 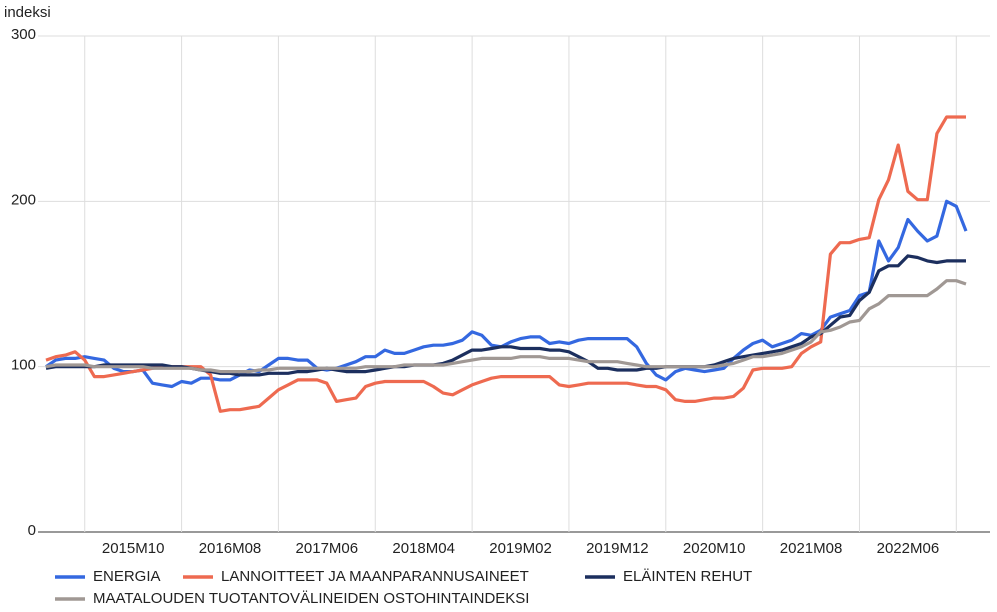 I want to click on x-tick-label: 2019M02, so click(x=520, y=548).